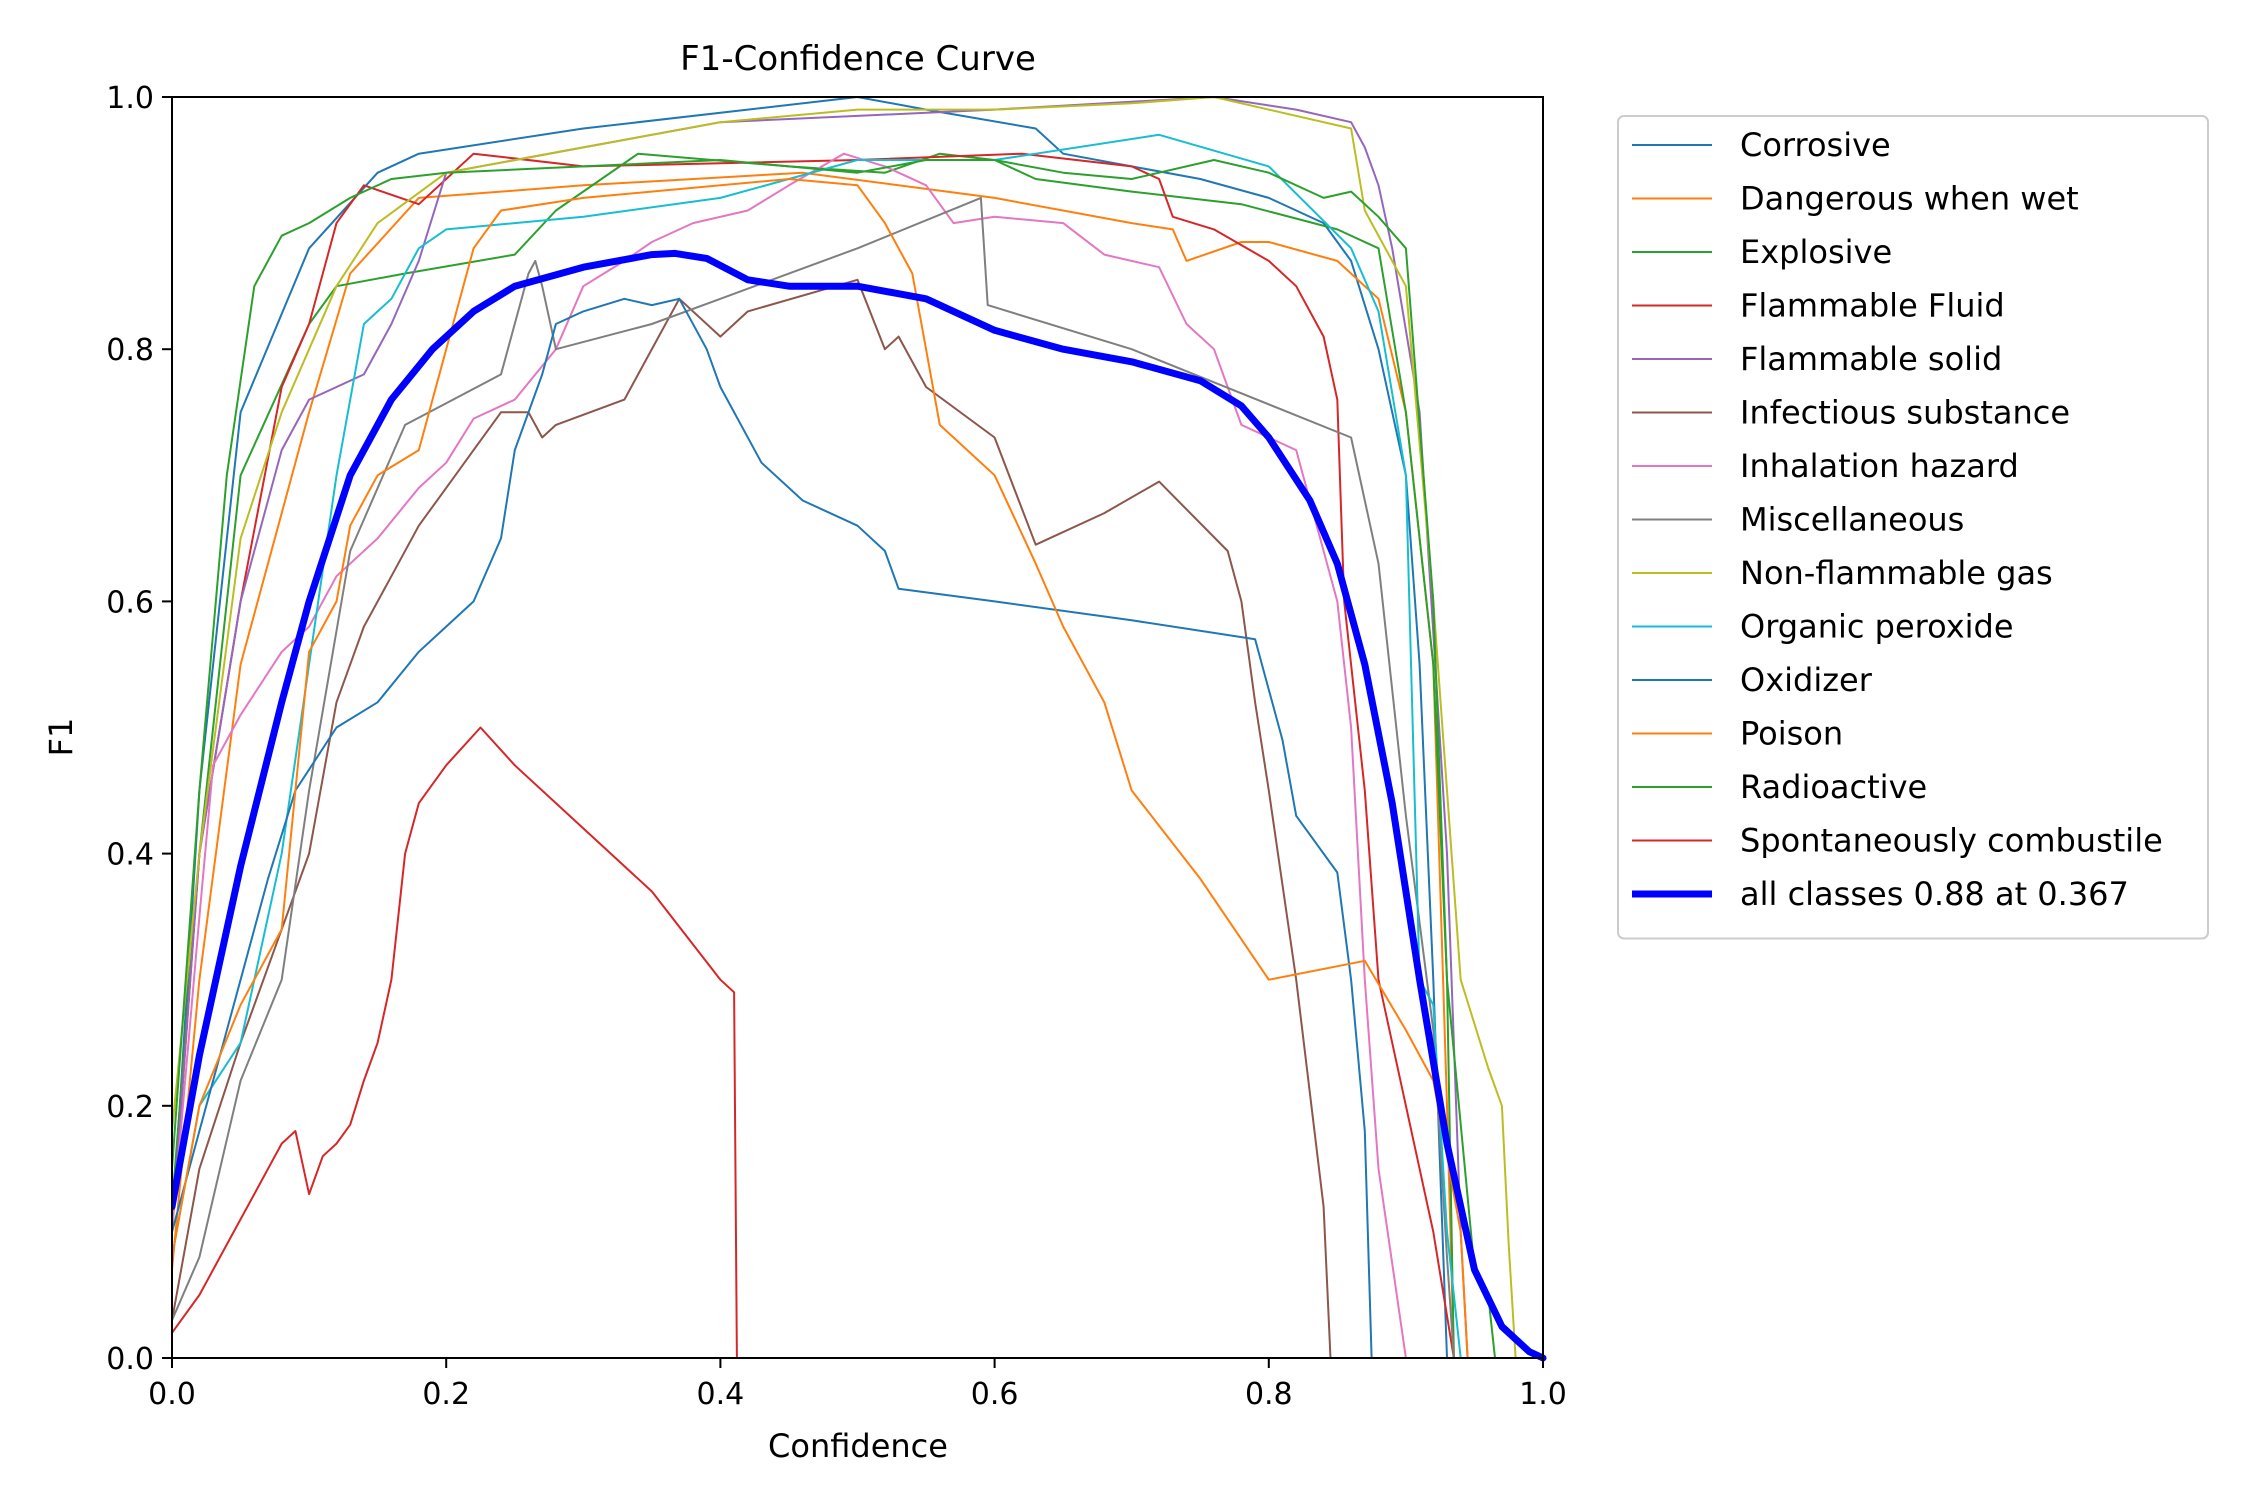 This screenshot has width=2250, height=1500. Describe the element at coordinates (1934, 894) in the screenshot. I see `legend-label: all classes 0.88 at 0.367` at that location.